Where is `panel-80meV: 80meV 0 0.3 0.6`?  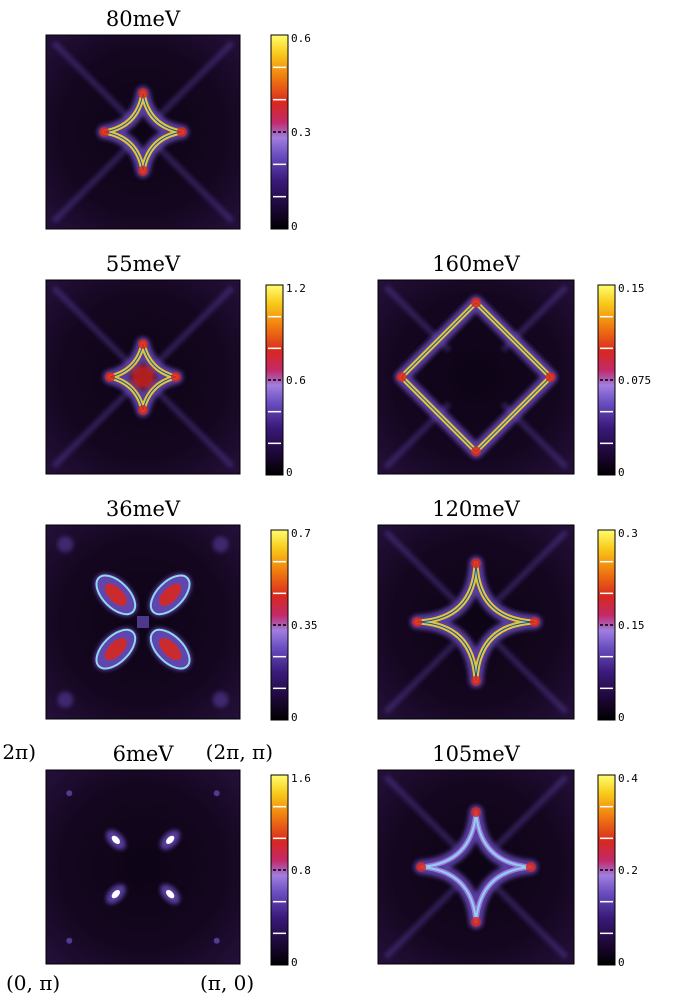
panel-80meV: 80meV 0 0.3 0.6 is located at coordinates (178, 120).